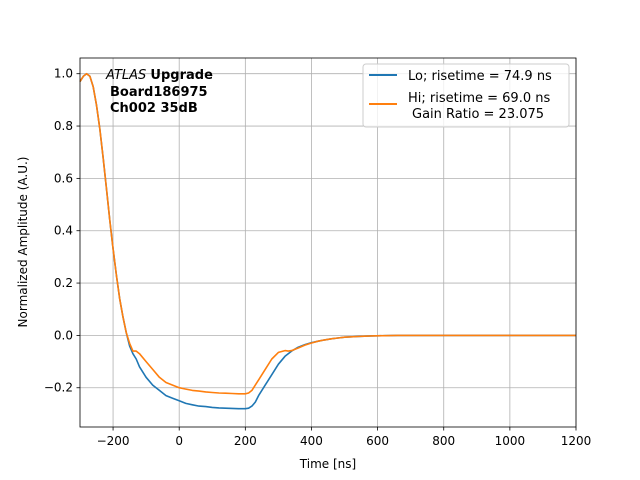 Image resolution: width=640 pixels, height=480 pixels. What do you see at coordinates (510, 441) in the screenshot?
I see `x-tick-label: 1000` at bounding box center [510, 441].